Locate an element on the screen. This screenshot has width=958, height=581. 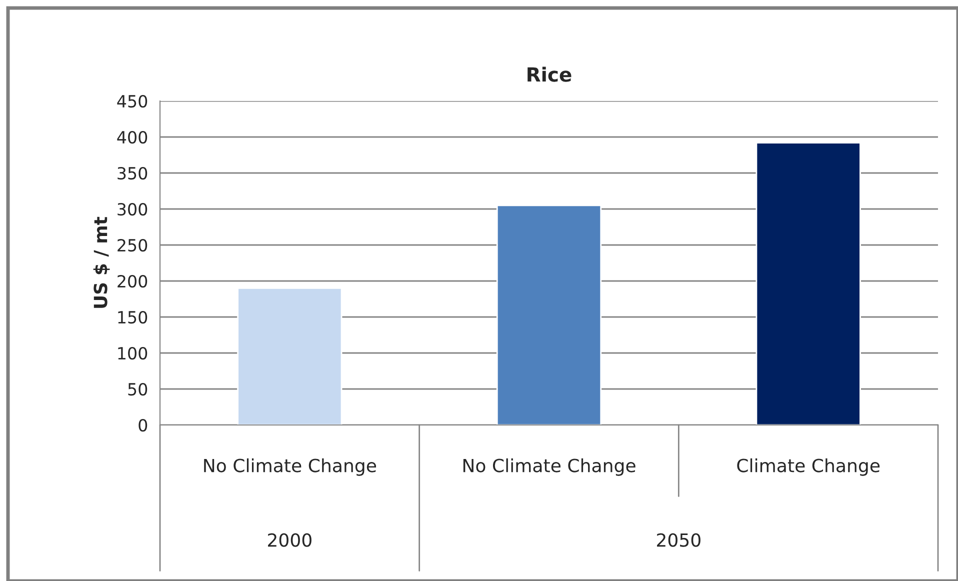
y-tick-label: 50 is located at coordinates (138, 389).